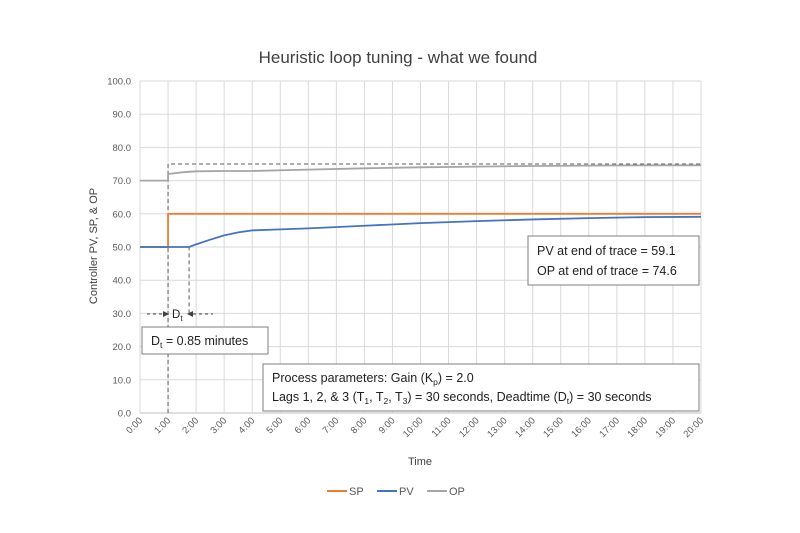 The height and width of the screenshot is (533, 800). What do you see at coordinates (637, 427) in the screenshot?
I see `x-tick-label: 18:00` at bounding box center [637, 427].